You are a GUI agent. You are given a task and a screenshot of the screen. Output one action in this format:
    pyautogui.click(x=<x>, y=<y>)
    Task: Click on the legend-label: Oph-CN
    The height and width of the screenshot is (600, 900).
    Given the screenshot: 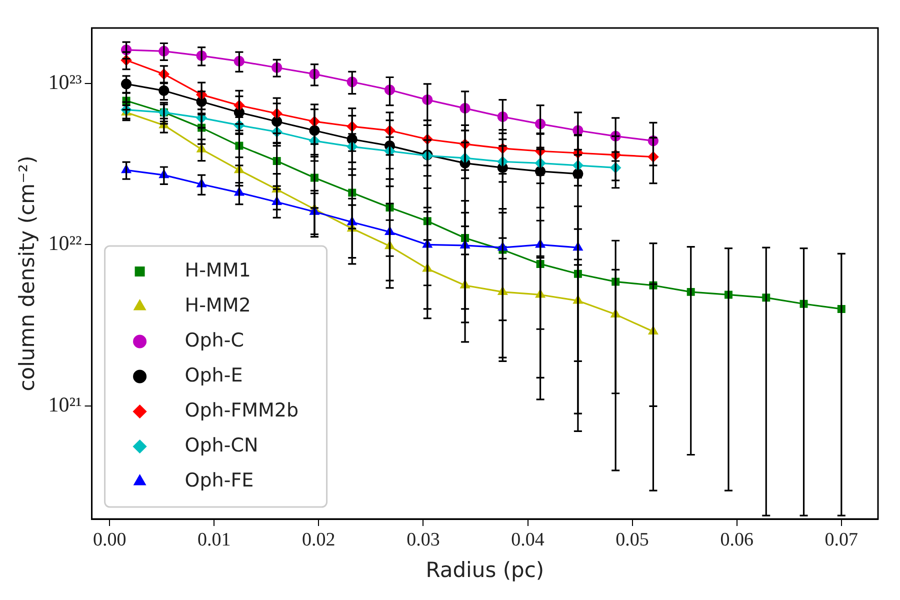 What is the action you would take?
    pyautogui.click(x=221, y=445)
    